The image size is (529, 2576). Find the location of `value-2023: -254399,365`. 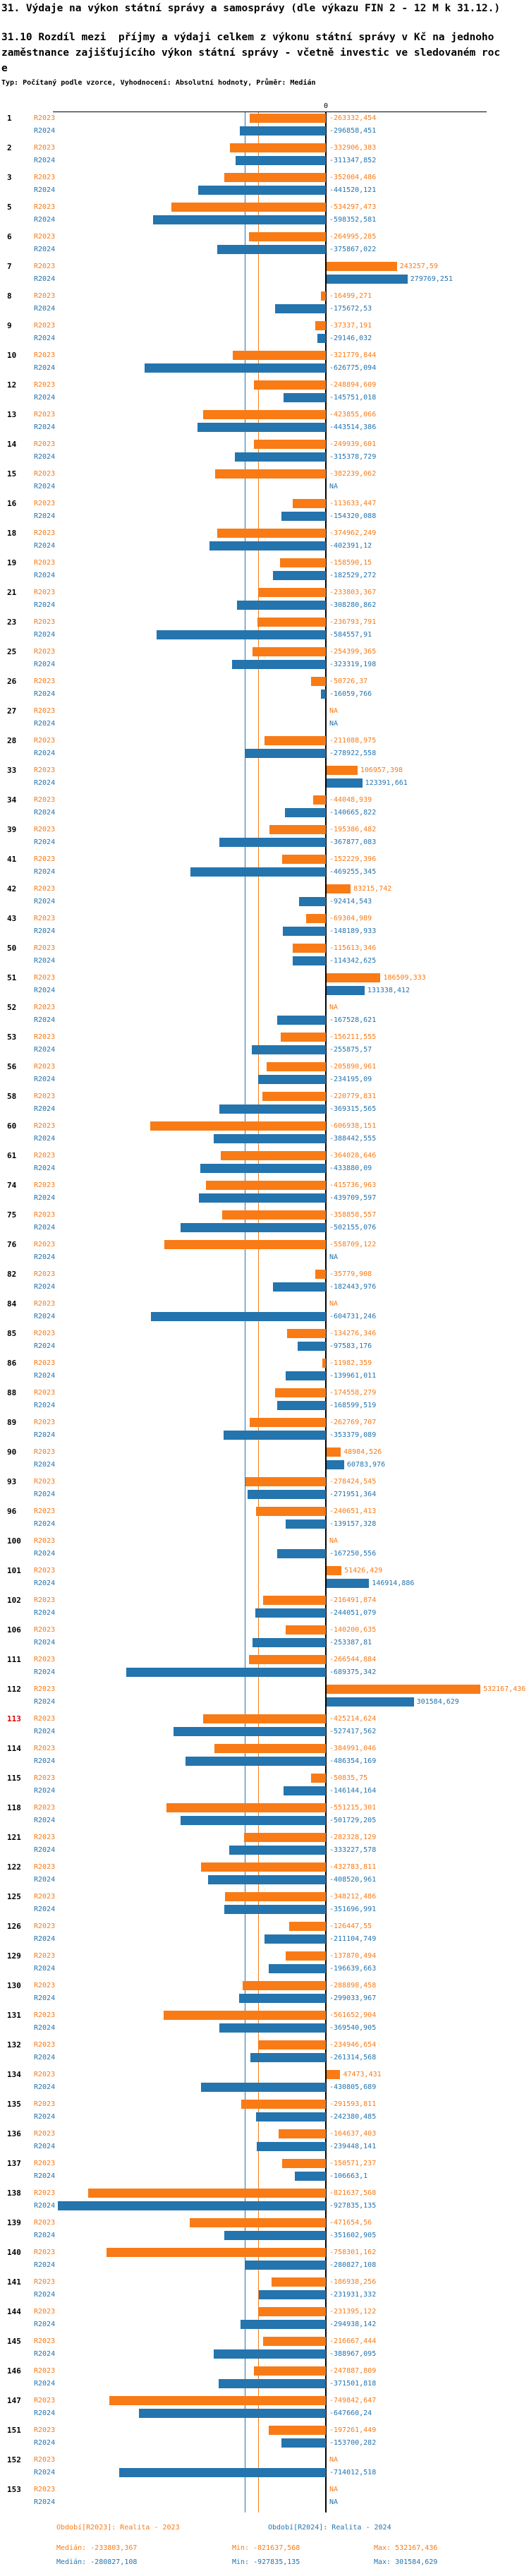

value-2023: -254399,365 is located at coordinates (353, 652).